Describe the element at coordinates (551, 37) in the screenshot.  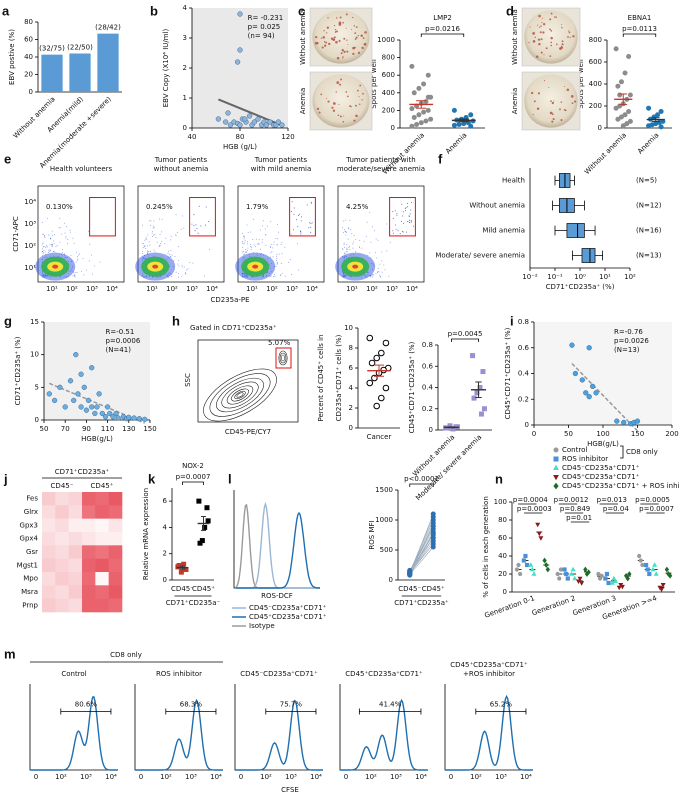
I see `well` at that location.